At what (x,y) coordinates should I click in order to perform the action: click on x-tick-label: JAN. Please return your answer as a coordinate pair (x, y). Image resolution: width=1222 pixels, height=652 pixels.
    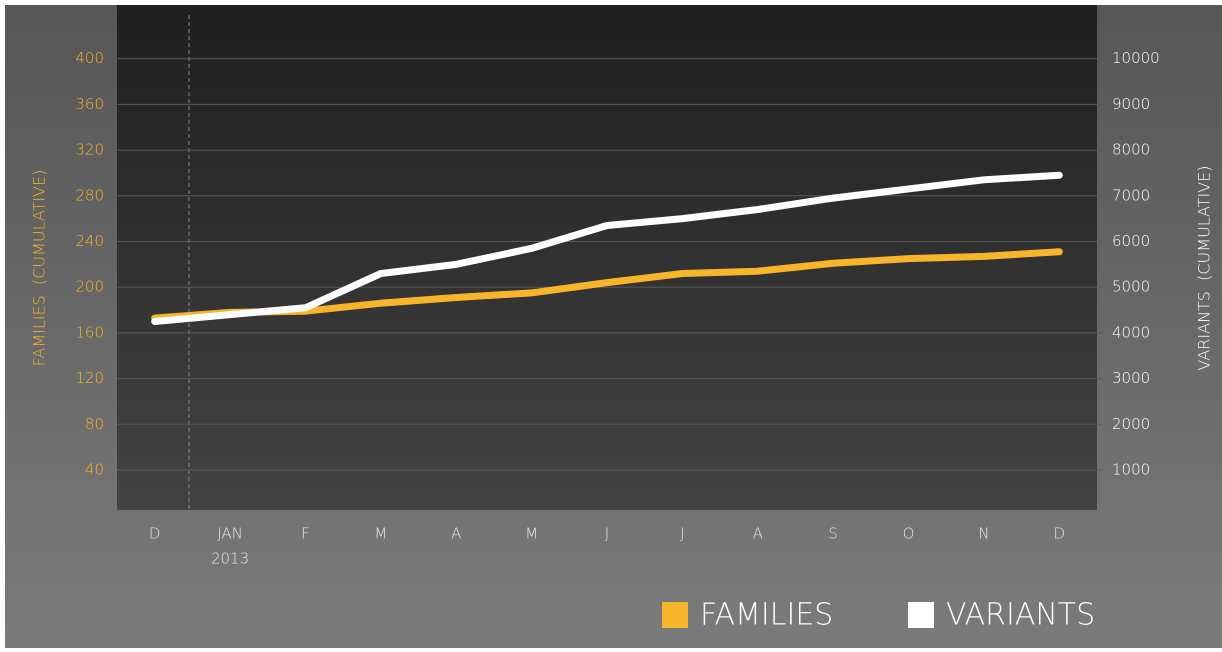
    Looking at the image, I should click on (230, 534).